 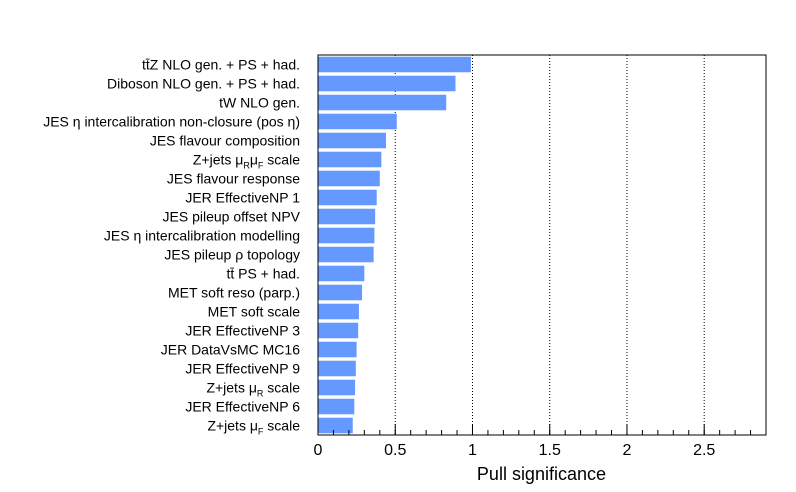 What do you see at coordinates (246, 161) in the screenshot?
I see `category-label: Z+jets μRμF scale` at bounding box center [246, 161].